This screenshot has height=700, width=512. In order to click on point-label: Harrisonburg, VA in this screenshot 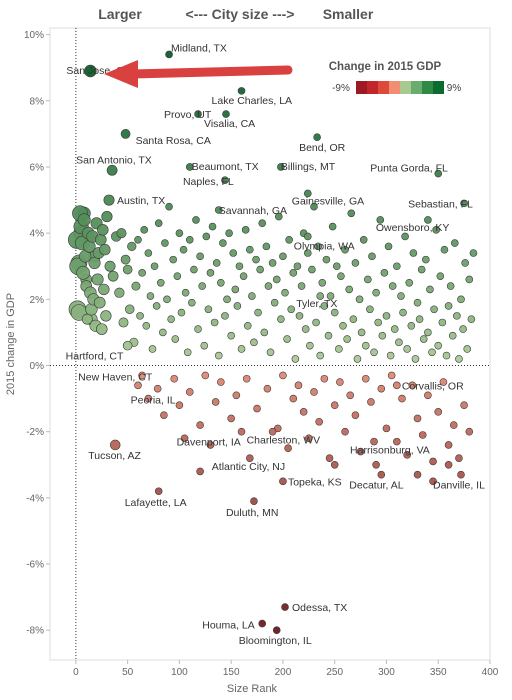, I will do `click(390, 451)`.